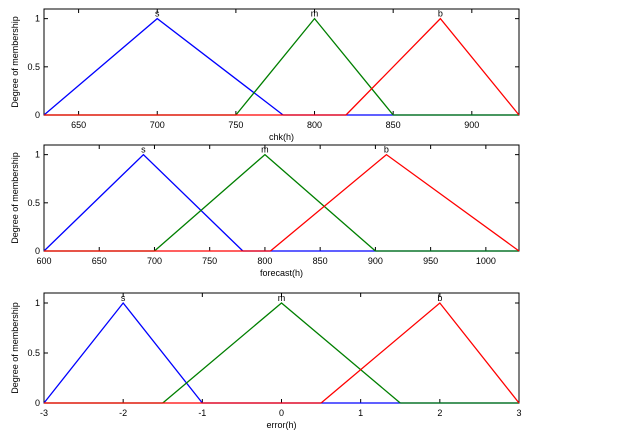 This screenshot has height=442, width=643. What do you see at coordinates (439, 413) in the screenshot?
I see `x-tick-label: 2` at bounding box center [439, 413].